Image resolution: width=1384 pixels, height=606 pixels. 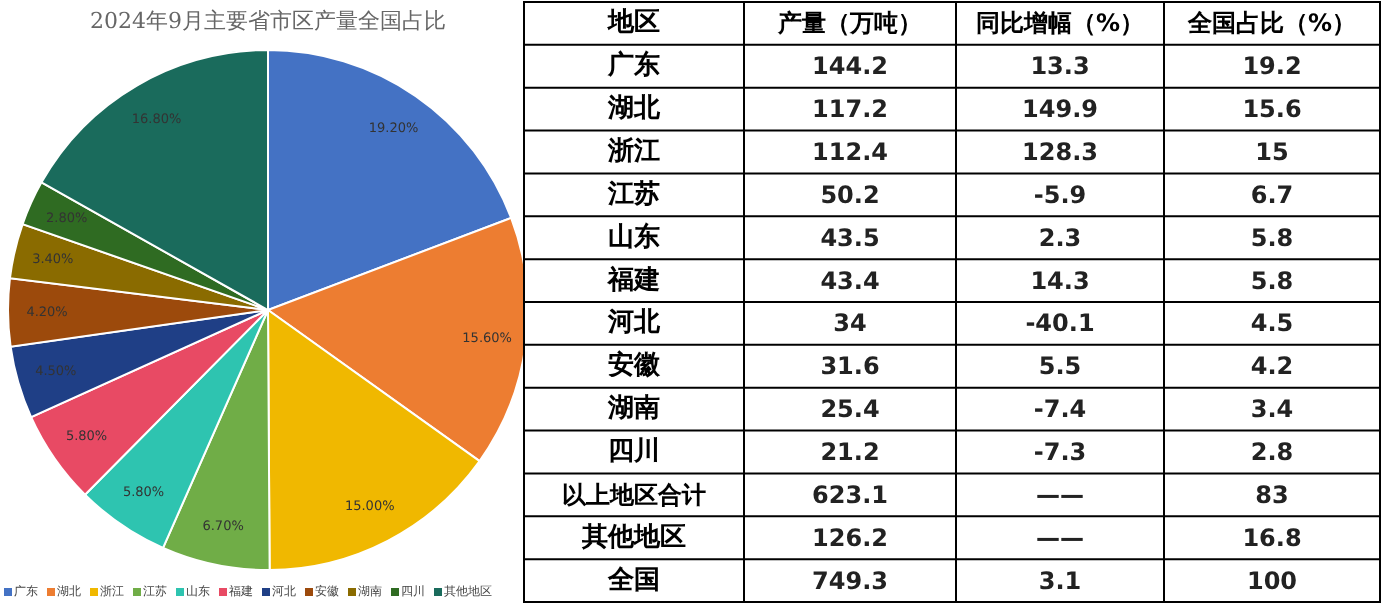 What do you see at coordinates (850, 66) in the screenshot?
I see `data-label: 144.2` at bounding box center [850, 66].